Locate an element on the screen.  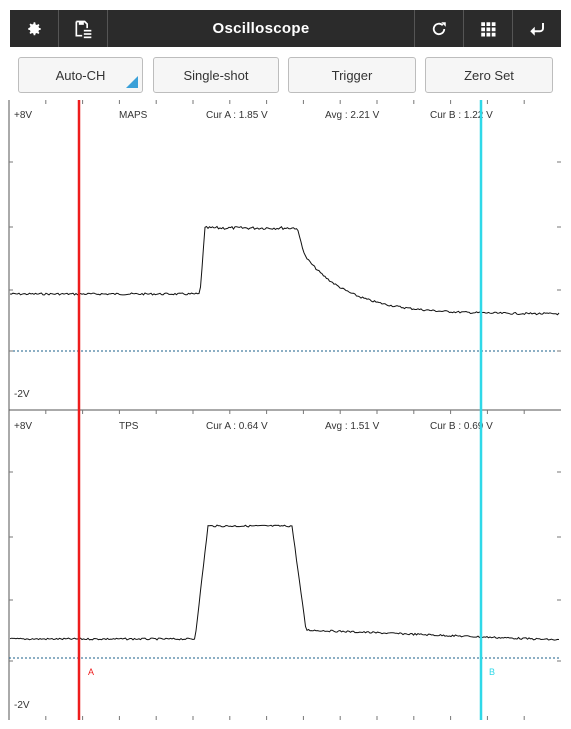
auto-ch-label: Auto-CH is located at coordinates (80, 75).